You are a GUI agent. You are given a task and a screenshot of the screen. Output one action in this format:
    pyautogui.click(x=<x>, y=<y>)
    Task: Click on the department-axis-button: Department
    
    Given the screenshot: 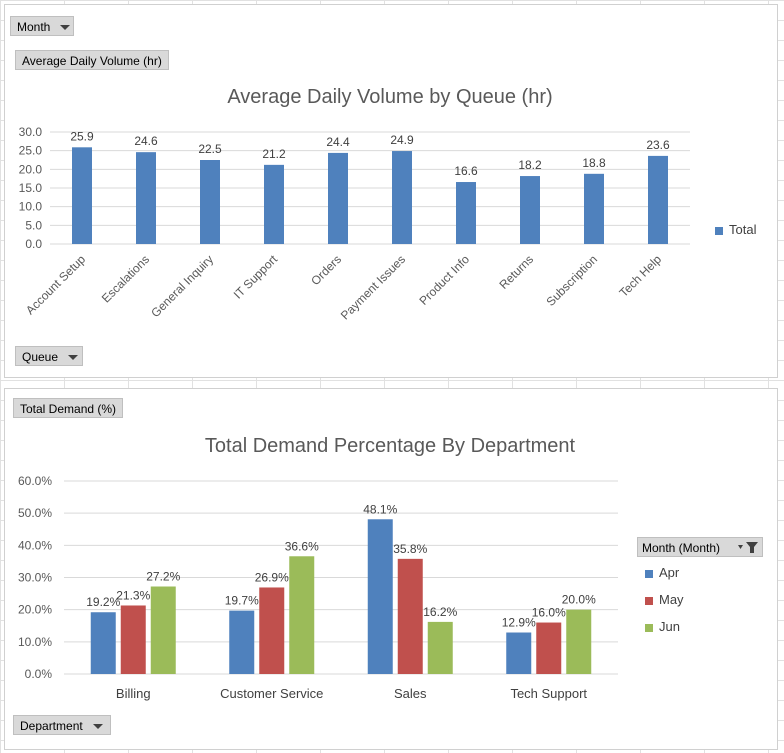 What is the action you would take?
    pyautogui.click(x=62, y=725)
    